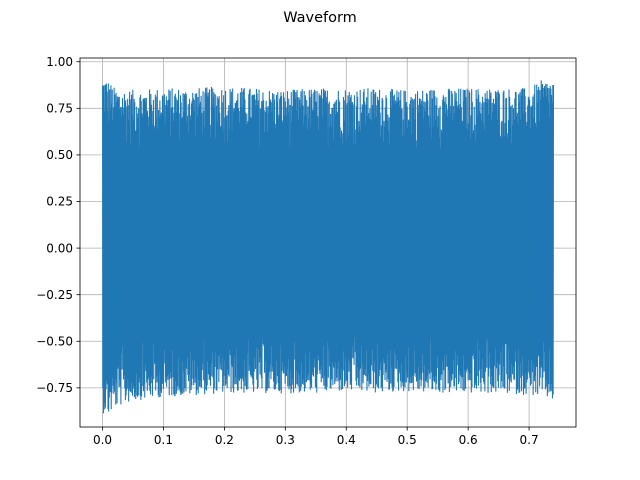 The width and height of the screenshot is (640, 480). I want to click on x-tick-label: 0.0, so click(102, 440).